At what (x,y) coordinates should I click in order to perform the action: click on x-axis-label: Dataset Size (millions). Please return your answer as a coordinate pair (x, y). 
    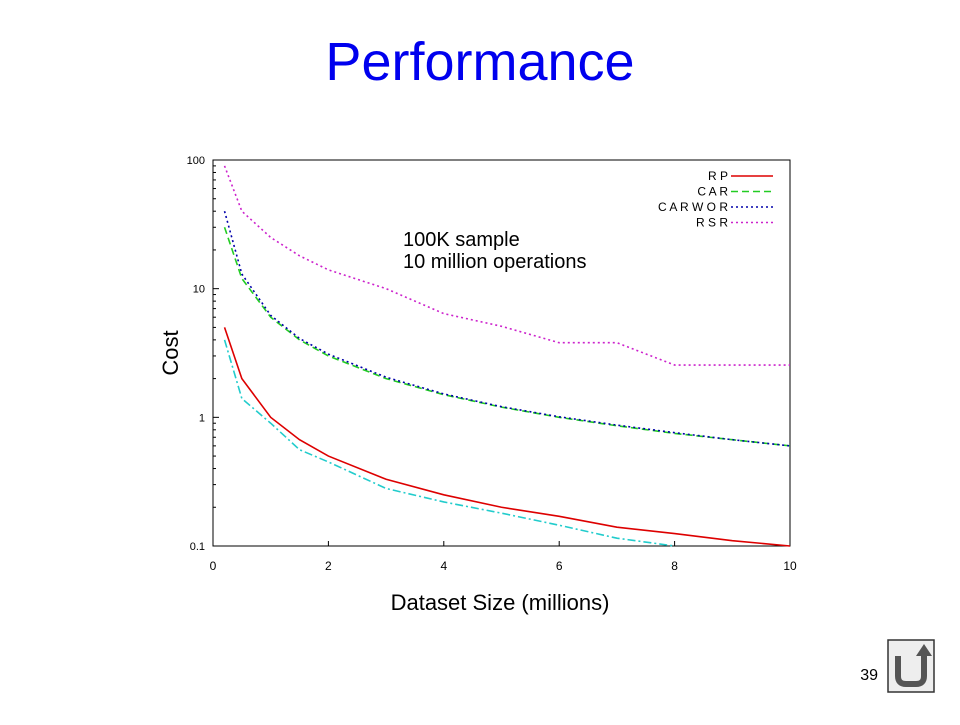
    Looking at the image, I should click on (500, 602).